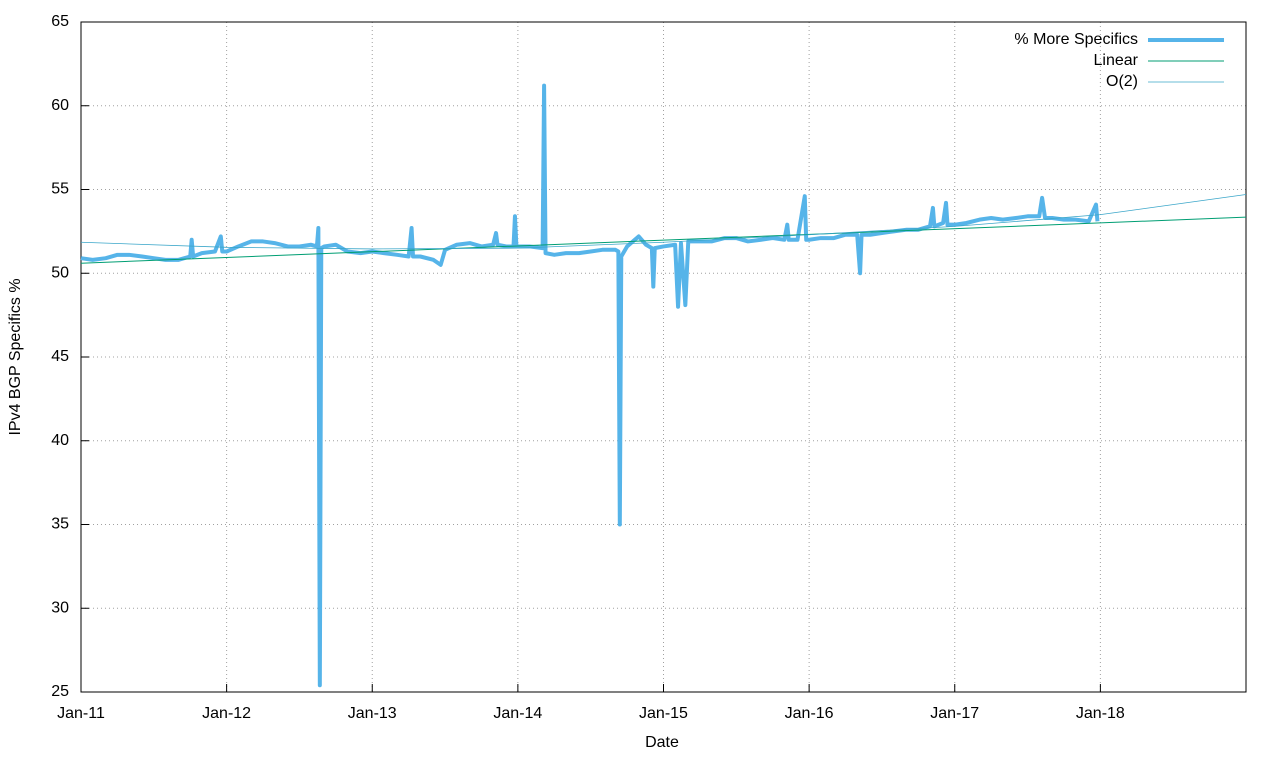 The width and height of the screenshot is (1280, 760). I want to click on x-tick-label: Jan-18, so click(1100, 713).